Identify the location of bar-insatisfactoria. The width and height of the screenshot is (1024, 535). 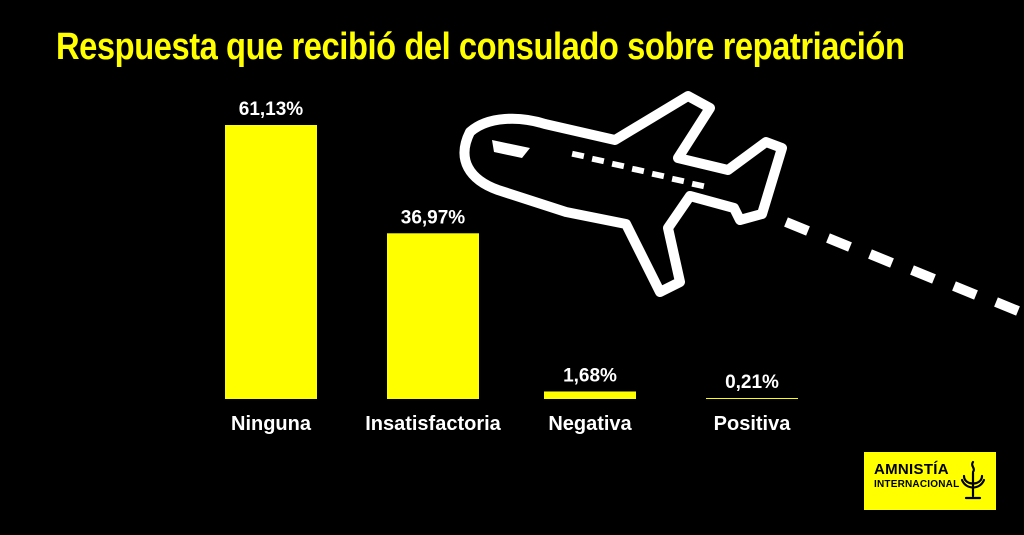
(433, 316).